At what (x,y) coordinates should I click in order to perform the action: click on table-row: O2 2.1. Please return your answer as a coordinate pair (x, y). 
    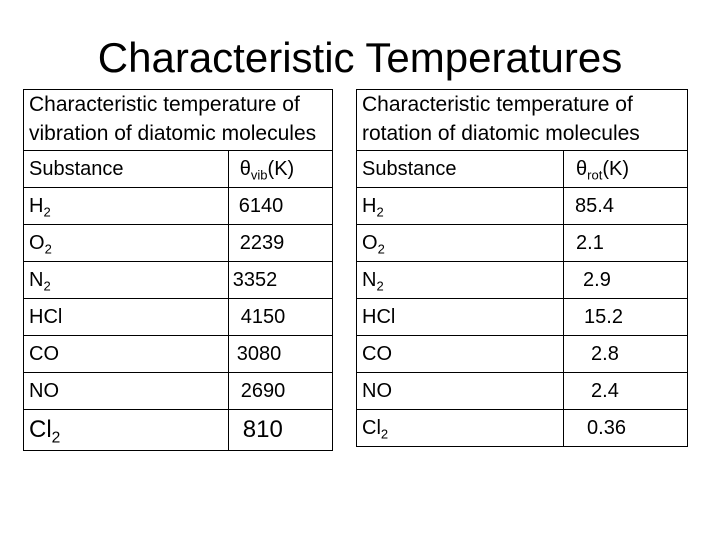
    Looking at the image, I should click on (521, 243).